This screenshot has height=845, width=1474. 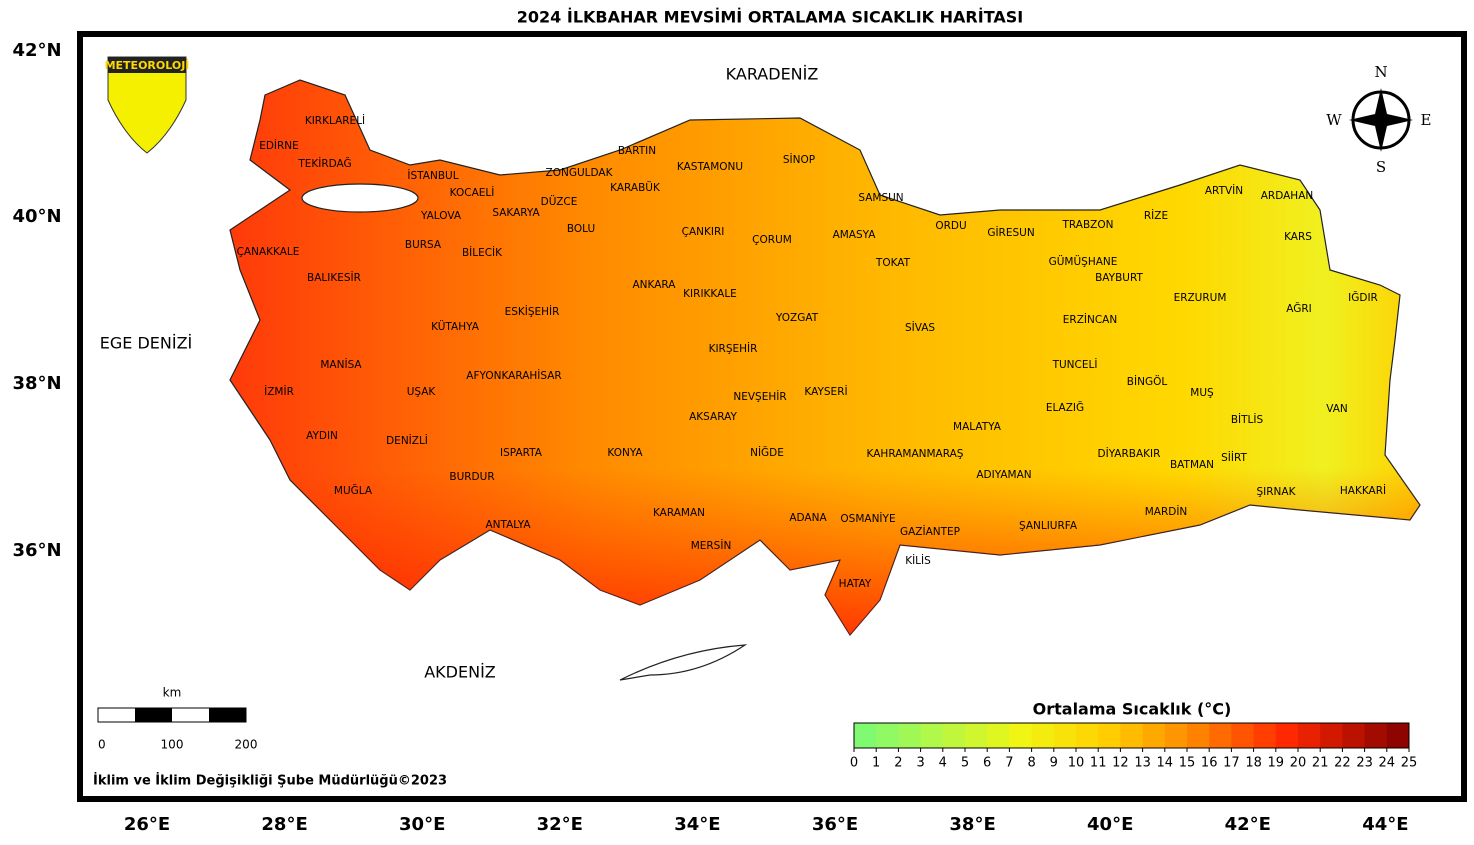 What do you see at coordinates (893, 263) in the screenshot?
I see `province-label: TOKAT` at bounding box center [893, 263].